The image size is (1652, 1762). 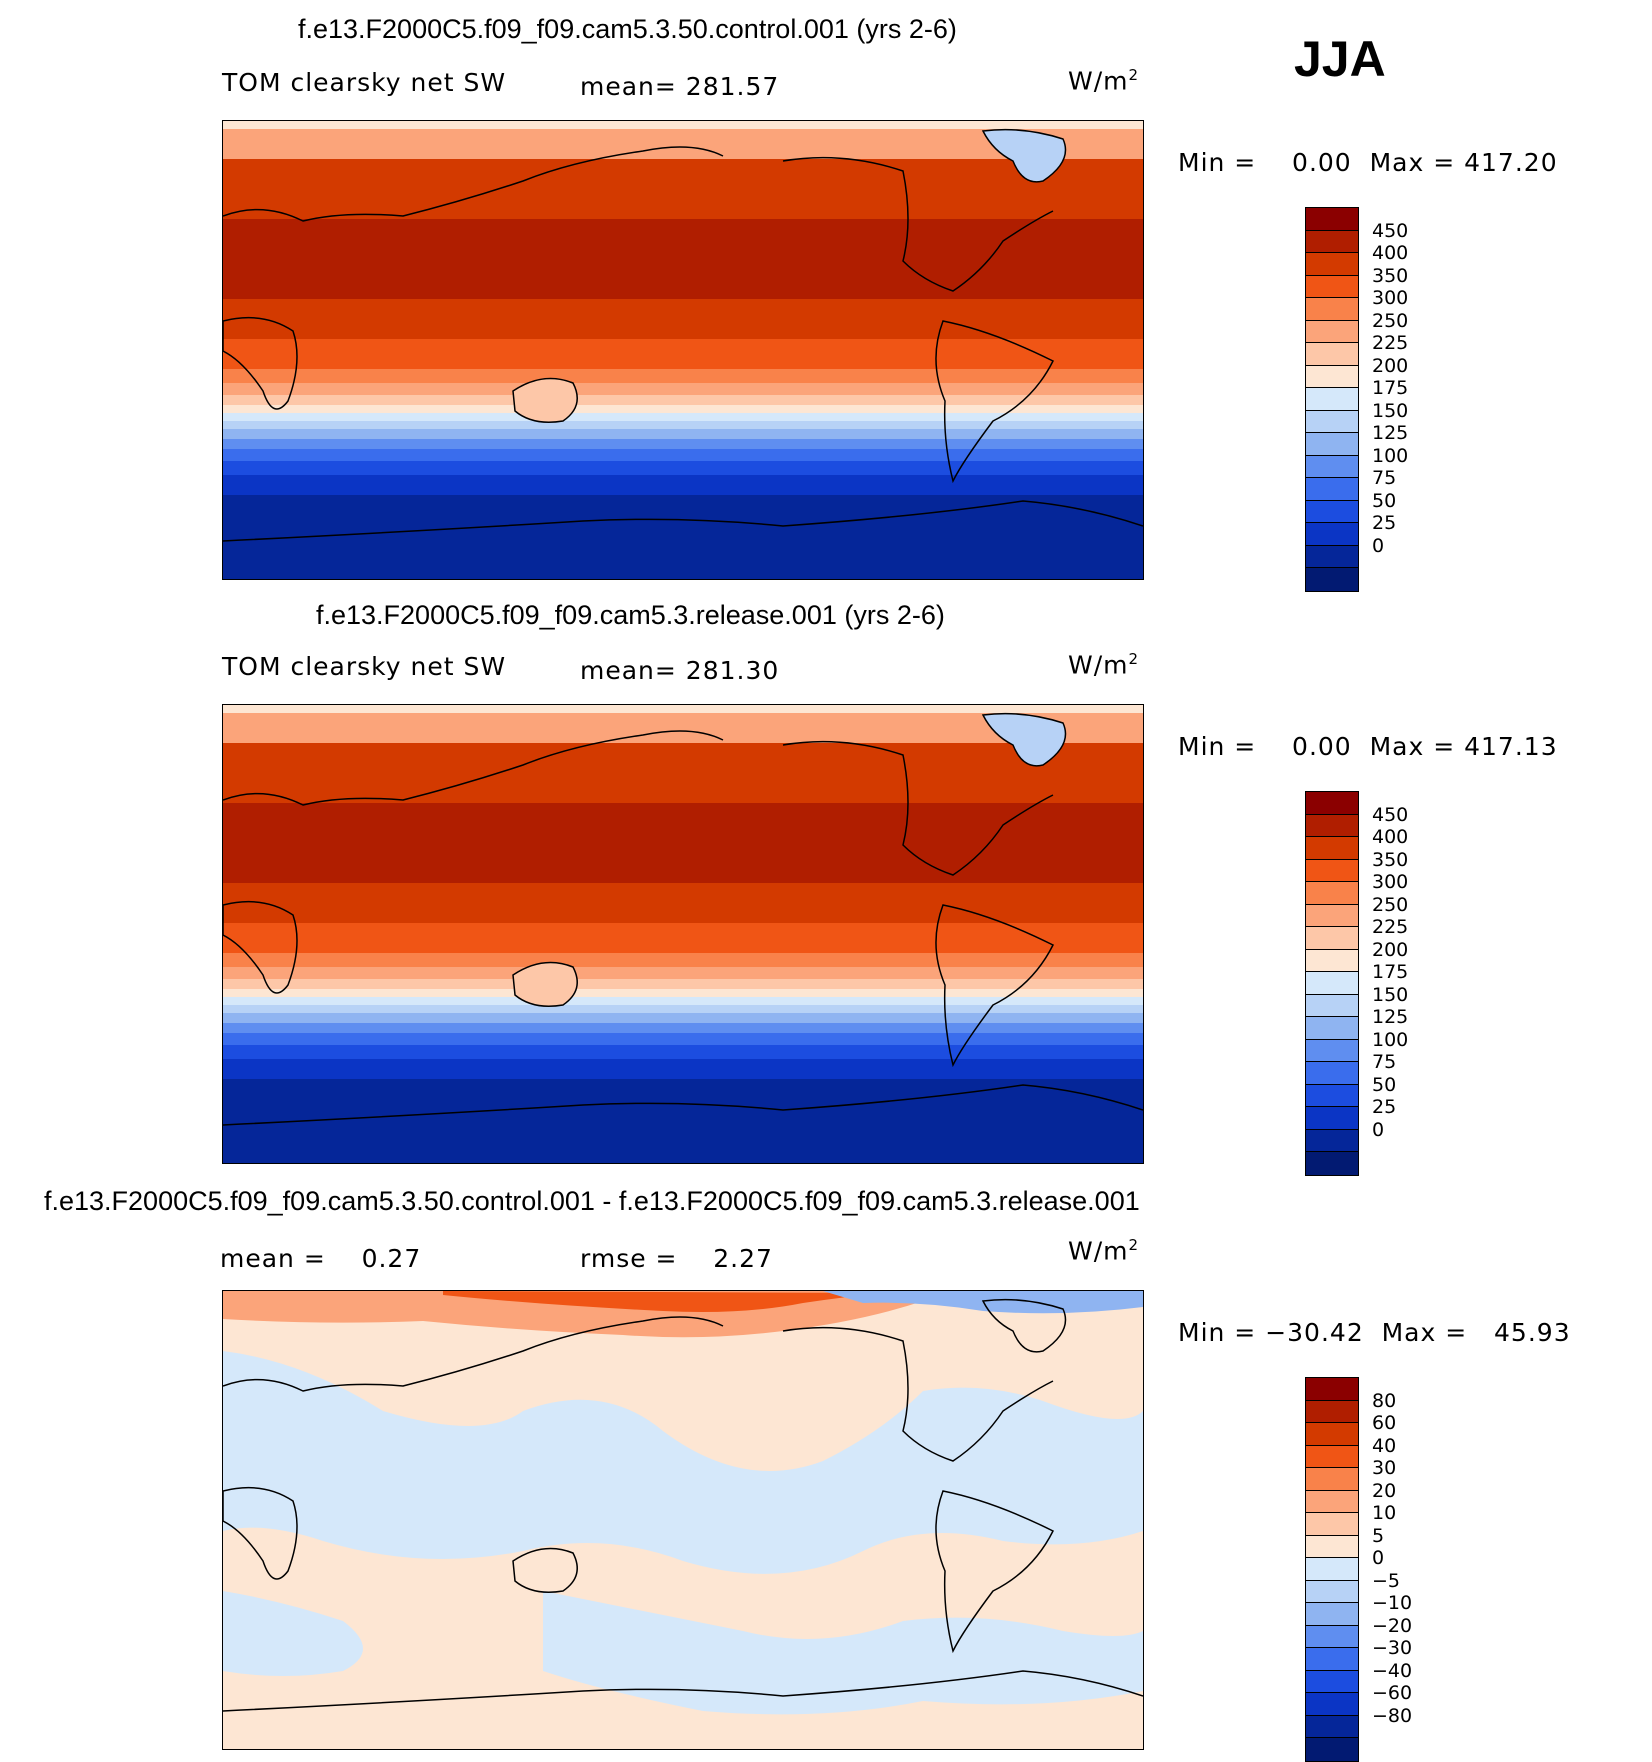 What do you see at coordinates (1384, 1490) in the screenshot?
I see `colorbar-tick-label: 20` at bounding box center [1384, 1490].